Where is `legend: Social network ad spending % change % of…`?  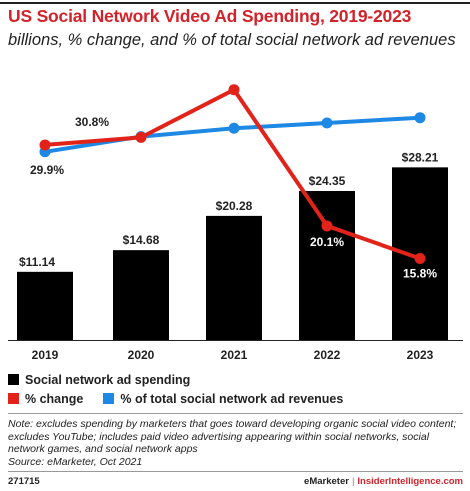 legend: Social network ad spending % change % of… is located at coordinates (175, 390).